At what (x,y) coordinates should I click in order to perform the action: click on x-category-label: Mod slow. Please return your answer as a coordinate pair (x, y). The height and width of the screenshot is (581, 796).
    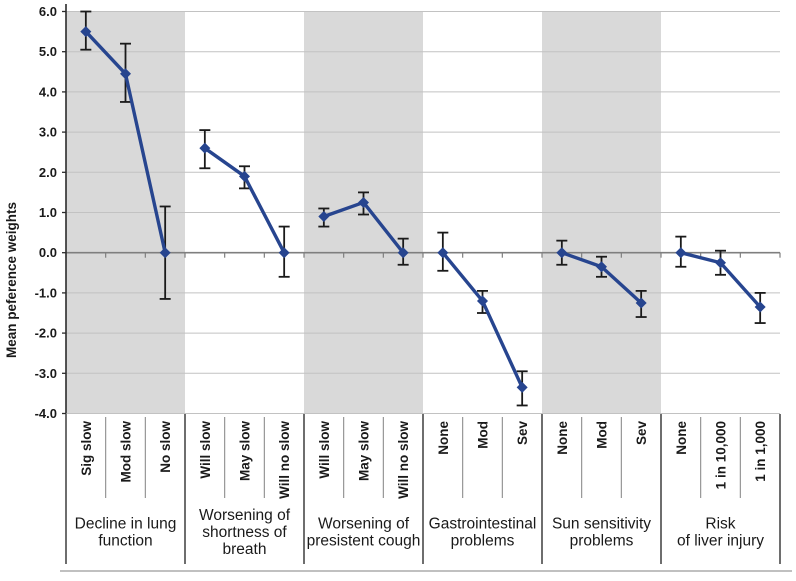
    Looking at the image, I should click on (126, 452).